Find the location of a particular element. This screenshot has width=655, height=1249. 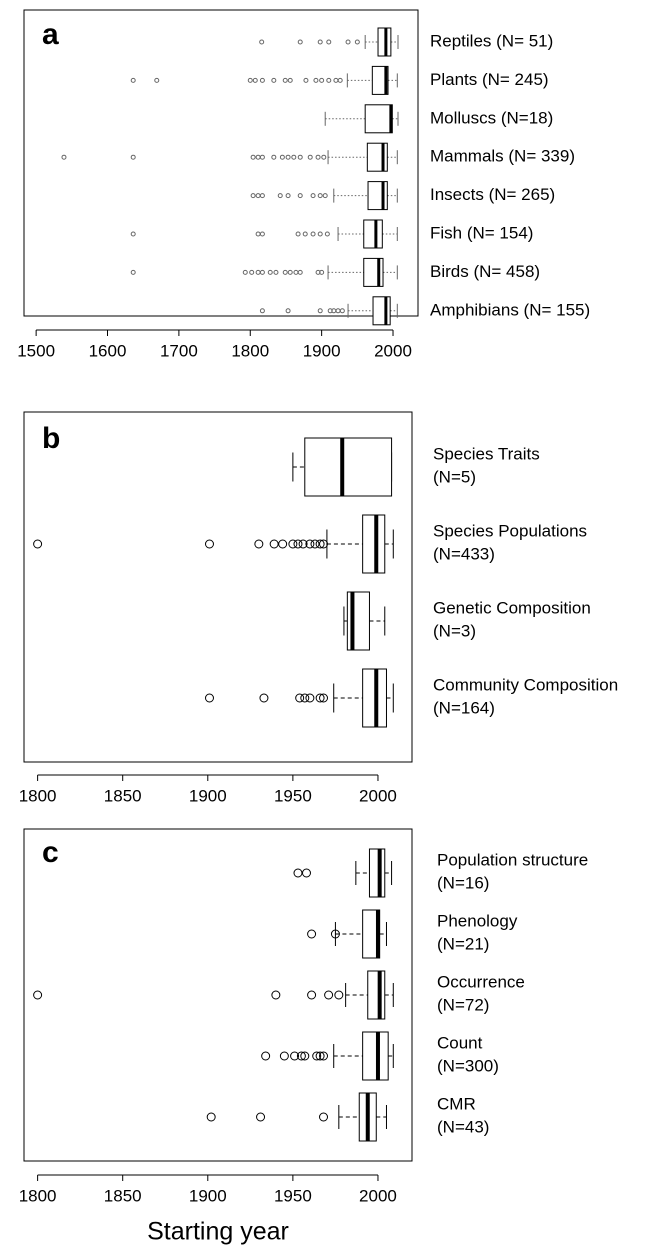

sample-size: (N=5) is located at coordinates (454, 476).